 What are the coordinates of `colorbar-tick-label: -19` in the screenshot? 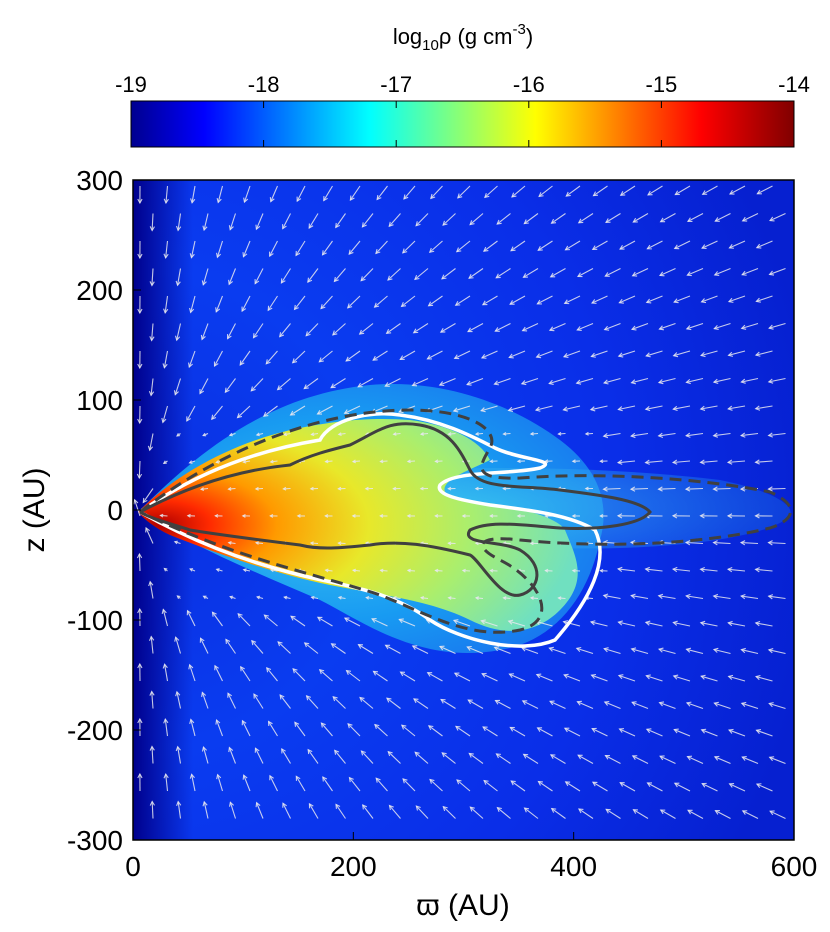 It's located at (131, 84).